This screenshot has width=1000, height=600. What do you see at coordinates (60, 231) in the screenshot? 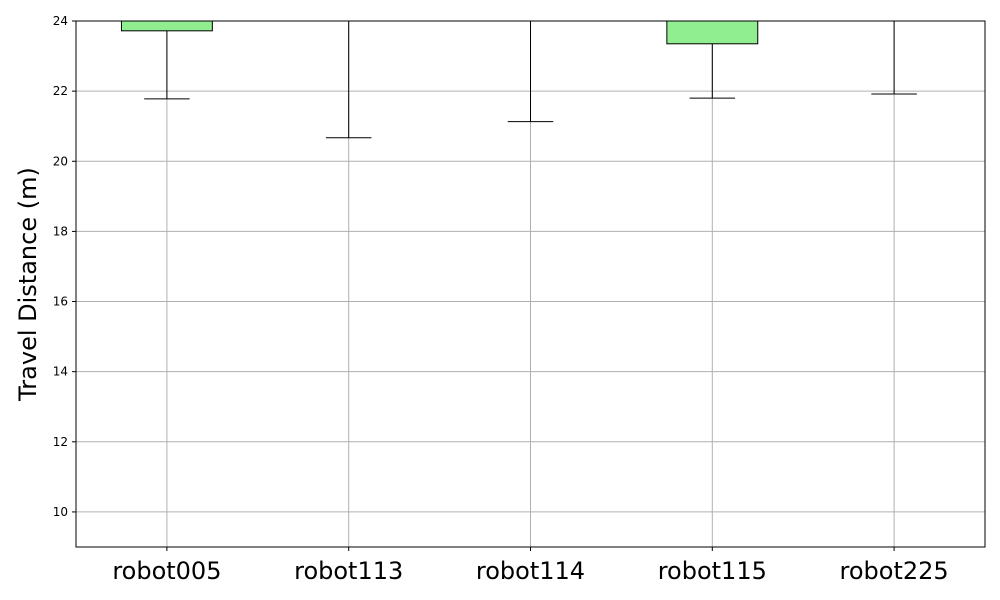
I see `y-tick-label: 18` at bounding box center [60, 231].